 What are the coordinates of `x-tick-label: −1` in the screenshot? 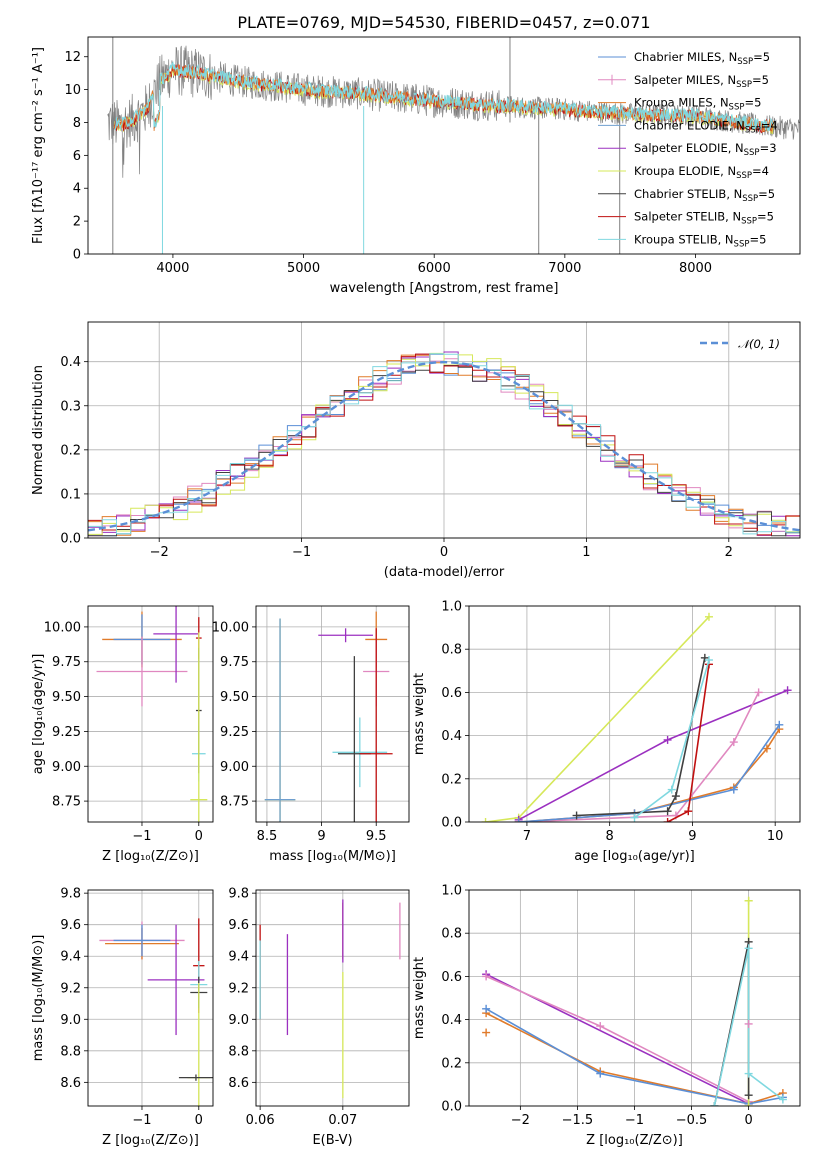 It's located at (141, 836).